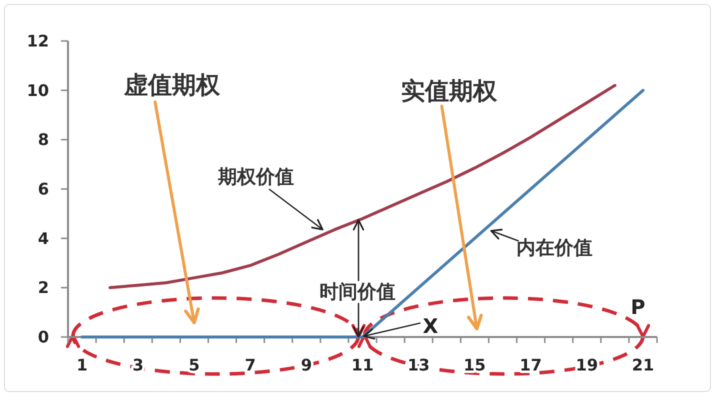 This screenshot has width=717, height=400. What do you see at coordinates (475, 365) in the screenshot?
I see `x-tick-label: 15` at bounding box center [475, 365].